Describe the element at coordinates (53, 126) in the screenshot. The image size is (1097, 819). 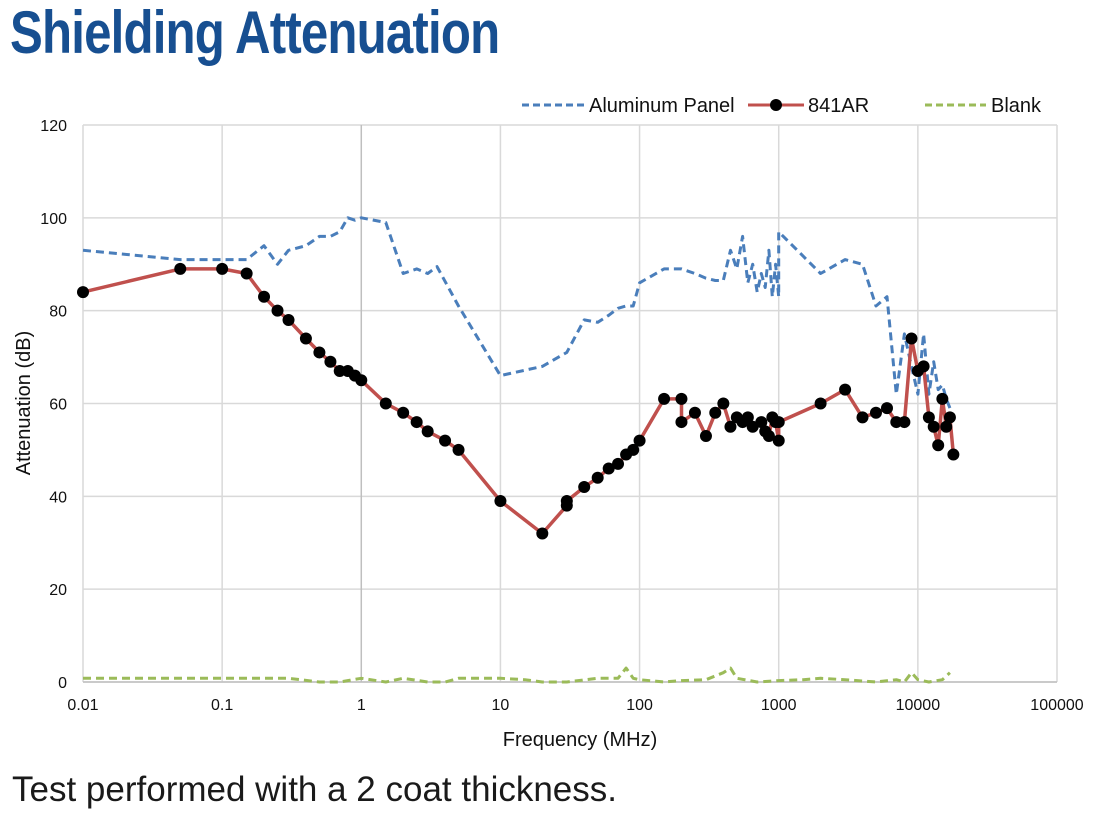
I see `y-tick-label: 120` at that location.